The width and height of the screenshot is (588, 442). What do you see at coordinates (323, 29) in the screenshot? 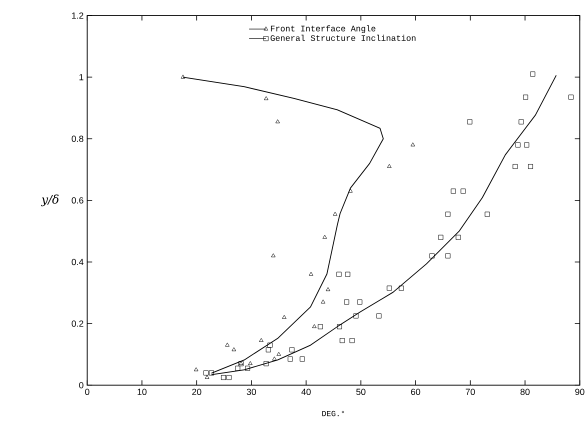
I see `legend-label: Front Interface Angle` at bounding box center [323, 29].